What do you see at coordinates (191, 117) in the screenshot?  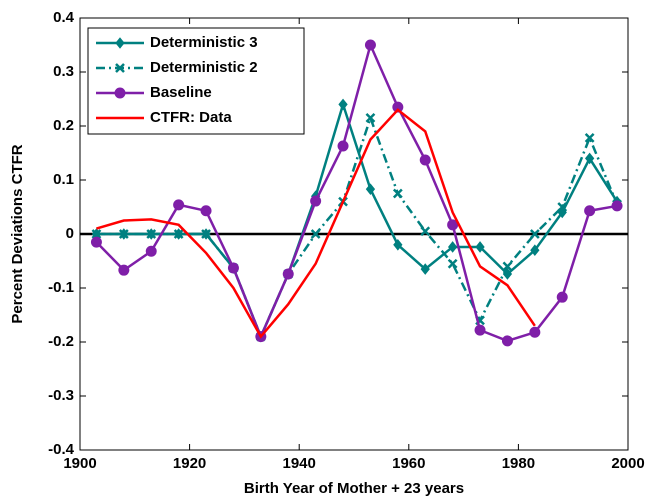 I see `legend-label: CTFR: Data` at bounding box center [191, 117].